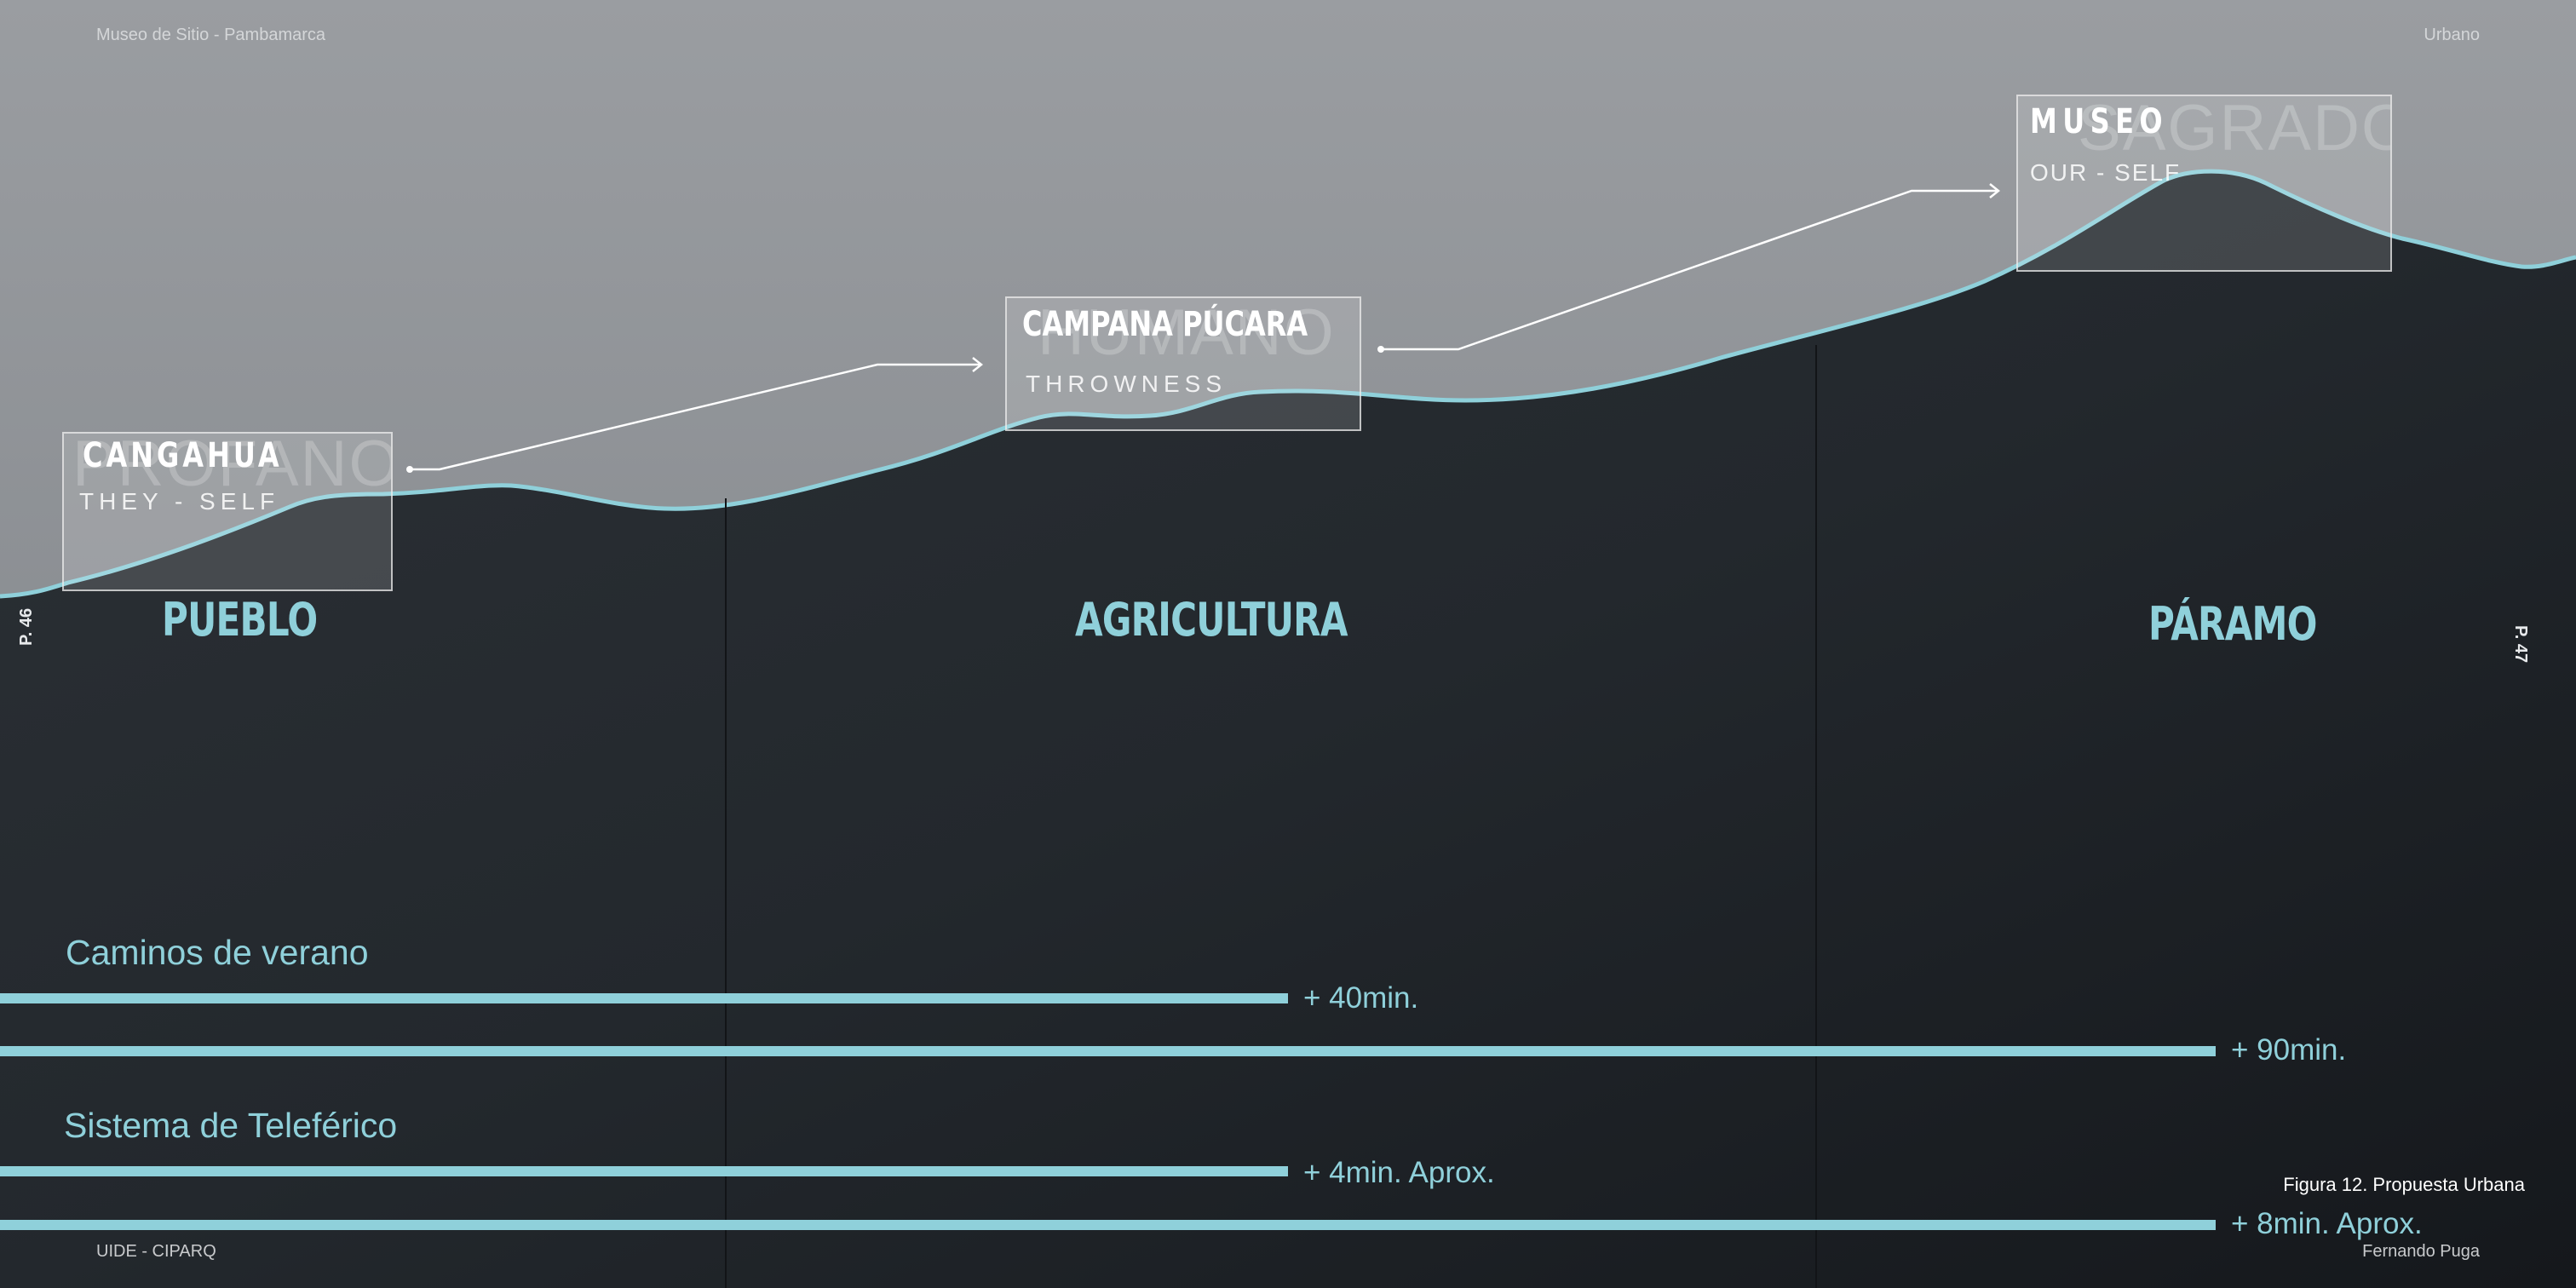 The height and width of the screenshot is (1288, 2576). What do you see at coordinates (2289, 1050) in the screenshot?
I see `route-time-label: + 90min.` at bounding box center [2289, 1050].